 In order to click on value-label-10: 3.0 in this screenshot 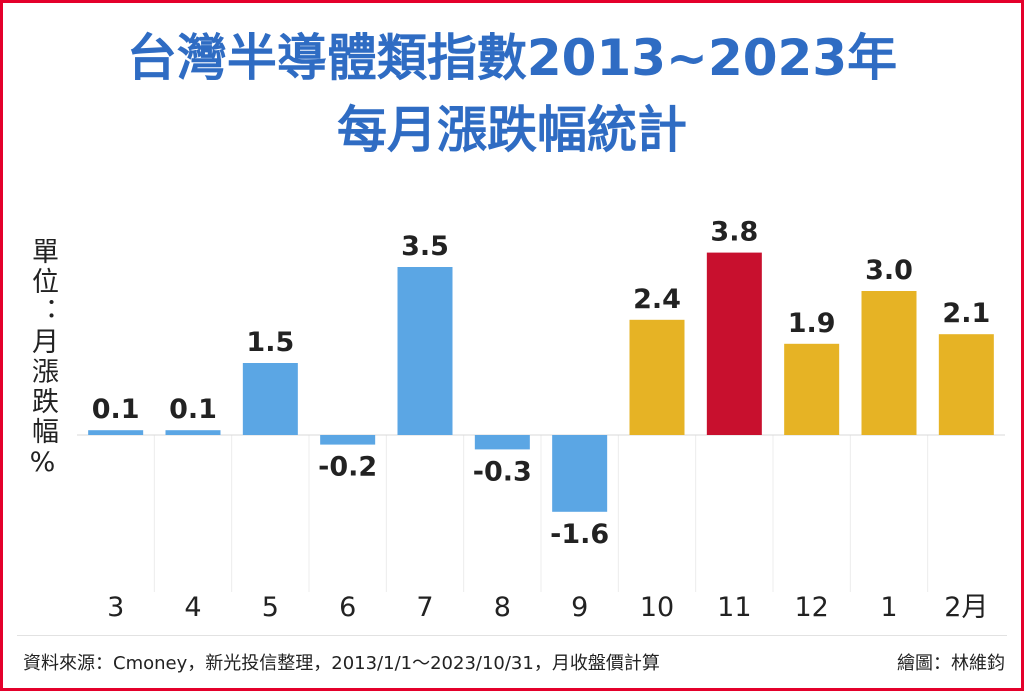, I will do `click(889, 270)`.